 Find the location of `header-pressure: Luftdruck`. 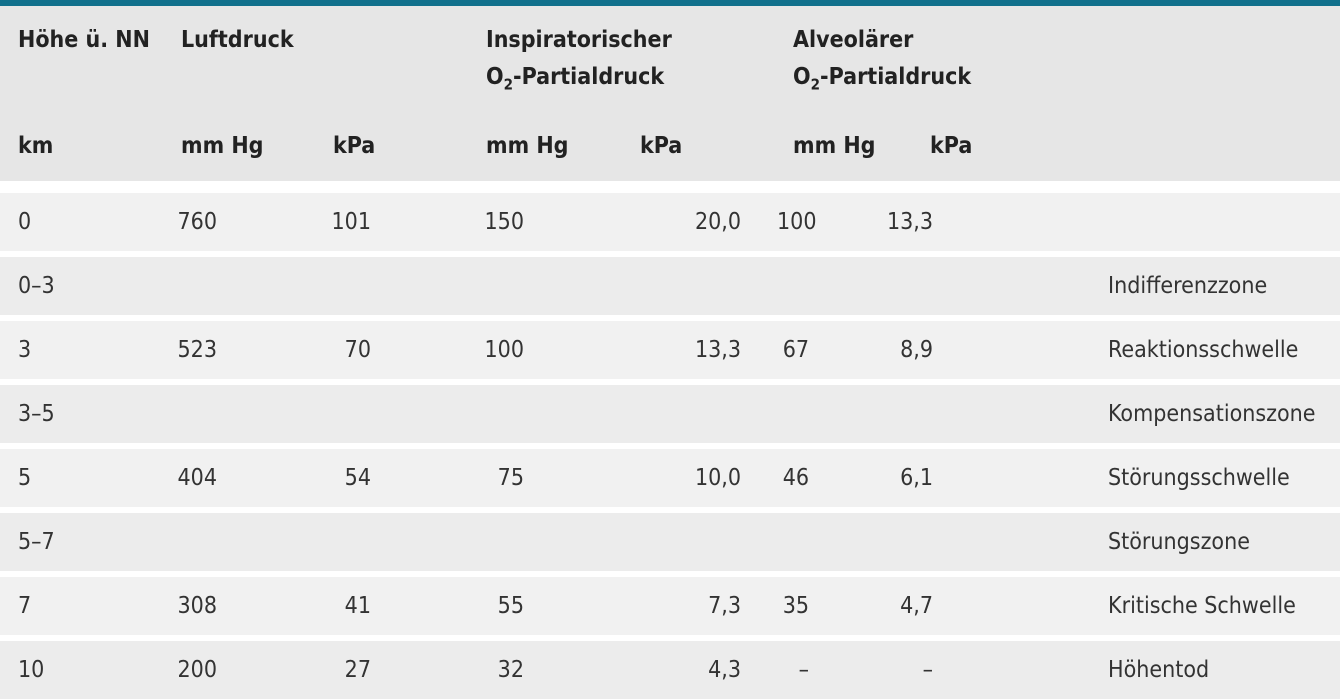

header-pressure: Luftdruck is located at coordinates (317, 58).